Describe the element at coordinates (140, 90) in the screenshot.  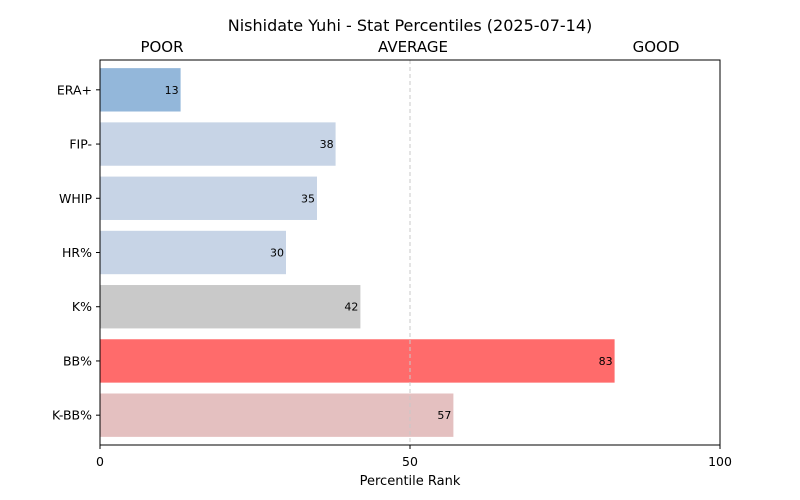
I see `bar-ERA+` at that location.